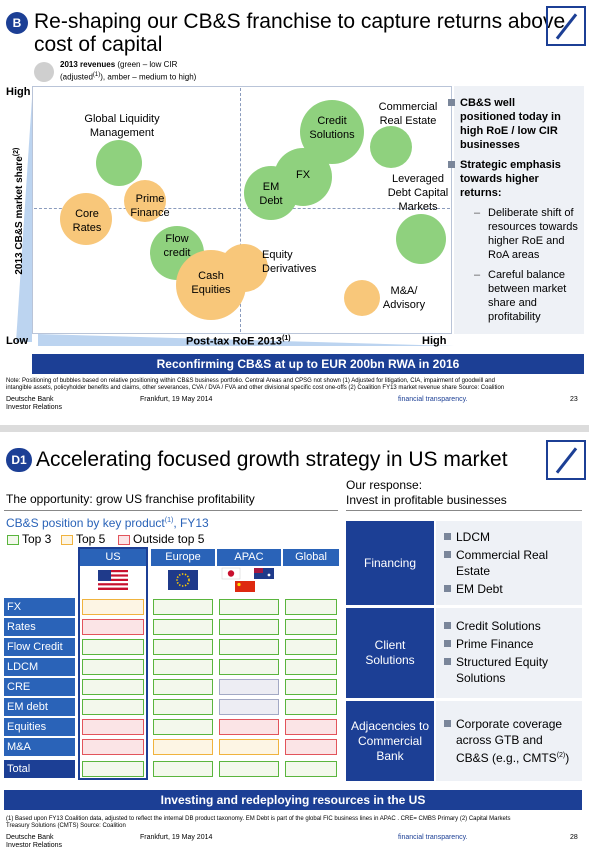  What do you see at coordinates (113, 580) in the screenshot?
I see `us-flag-icon` at bounding box center [113, 580].